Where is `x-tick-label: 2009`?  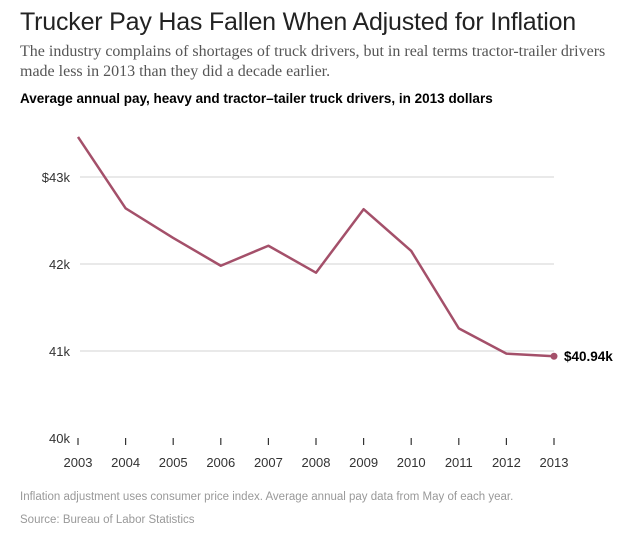
x-tick-label: 2009 is located at coordinates (363, 462).